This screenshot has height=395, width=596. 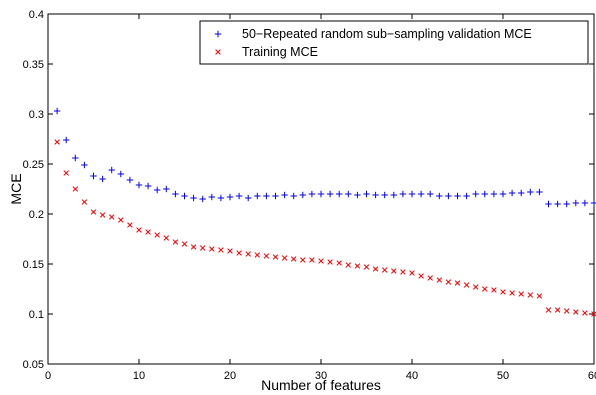 I want to click on y-axis-label: MCE, so click(x=16, y=188).